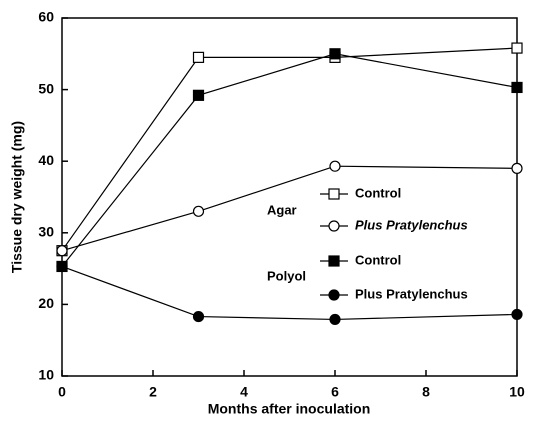 The image size is (533, 425). I want to click on y-axis-label: Tissue dry weight (mg), so click(17, 197).